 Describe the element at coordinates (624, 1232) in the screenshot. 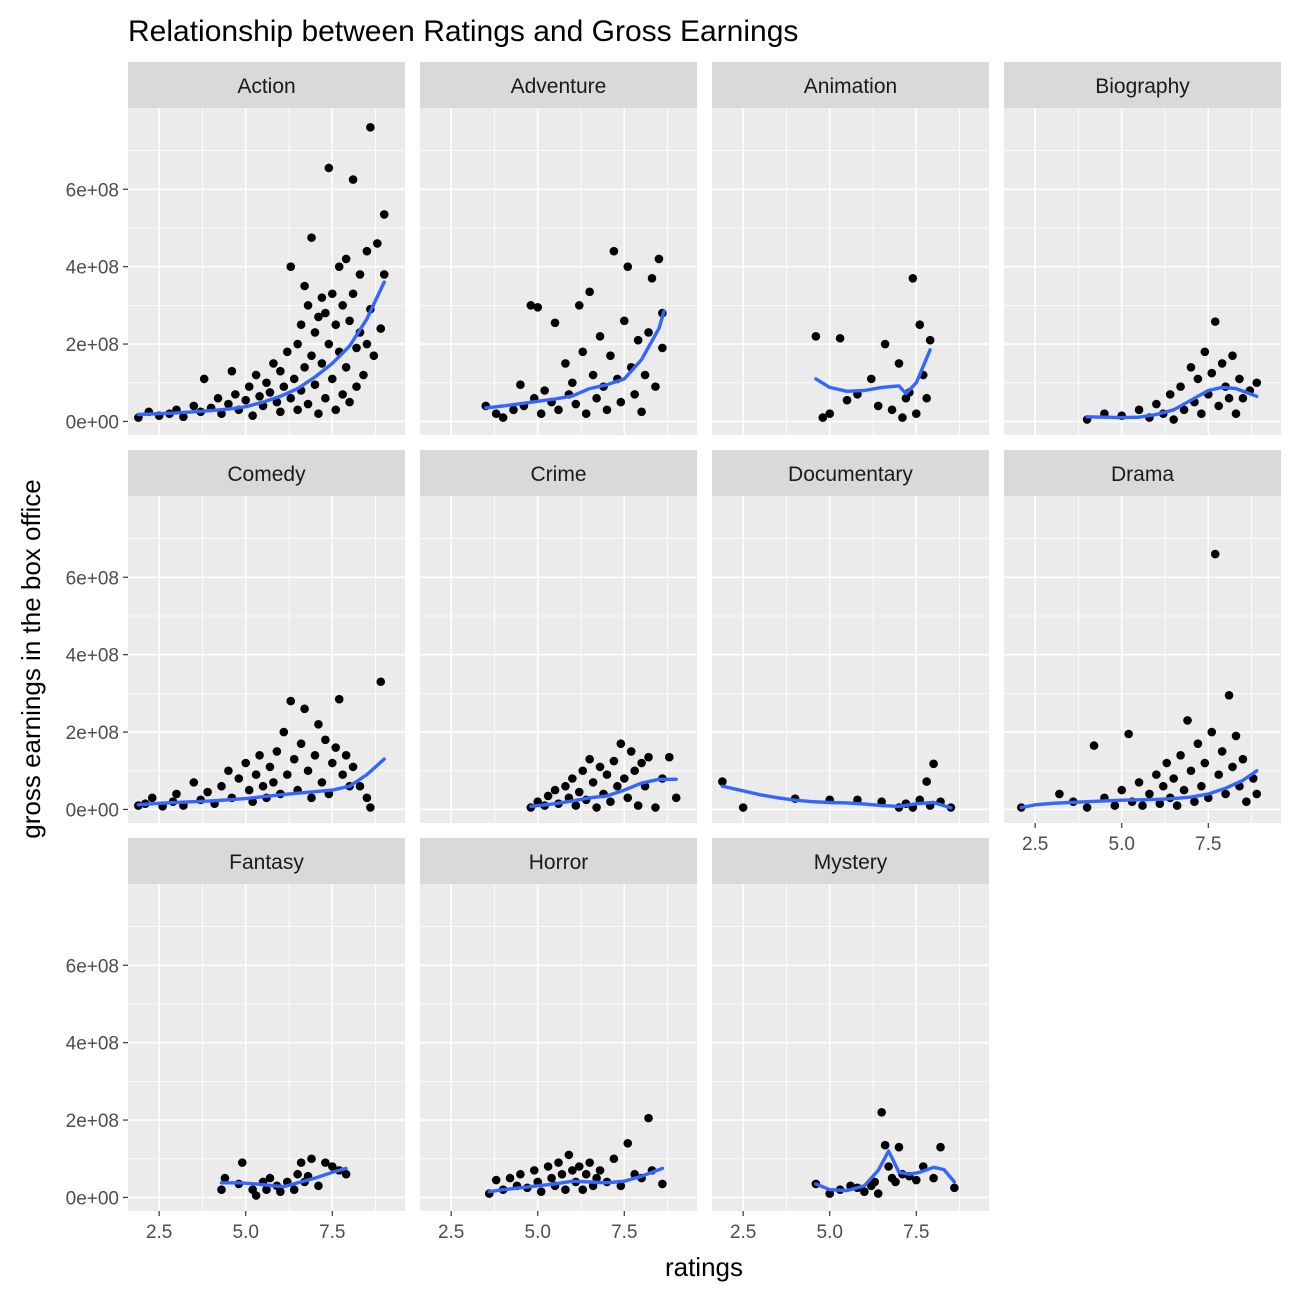

I see `x-tick-label: 7.5` at that location.